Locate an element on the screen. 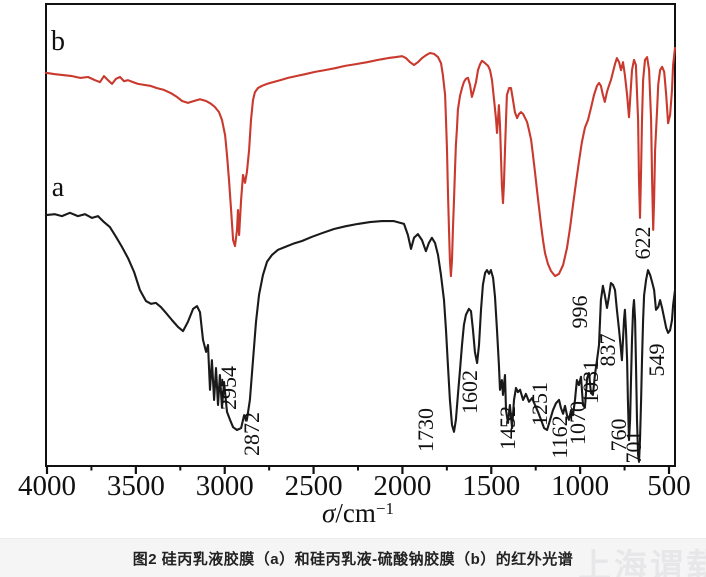  peak-label-1730: 1730 is located at coordinates (425, 430).